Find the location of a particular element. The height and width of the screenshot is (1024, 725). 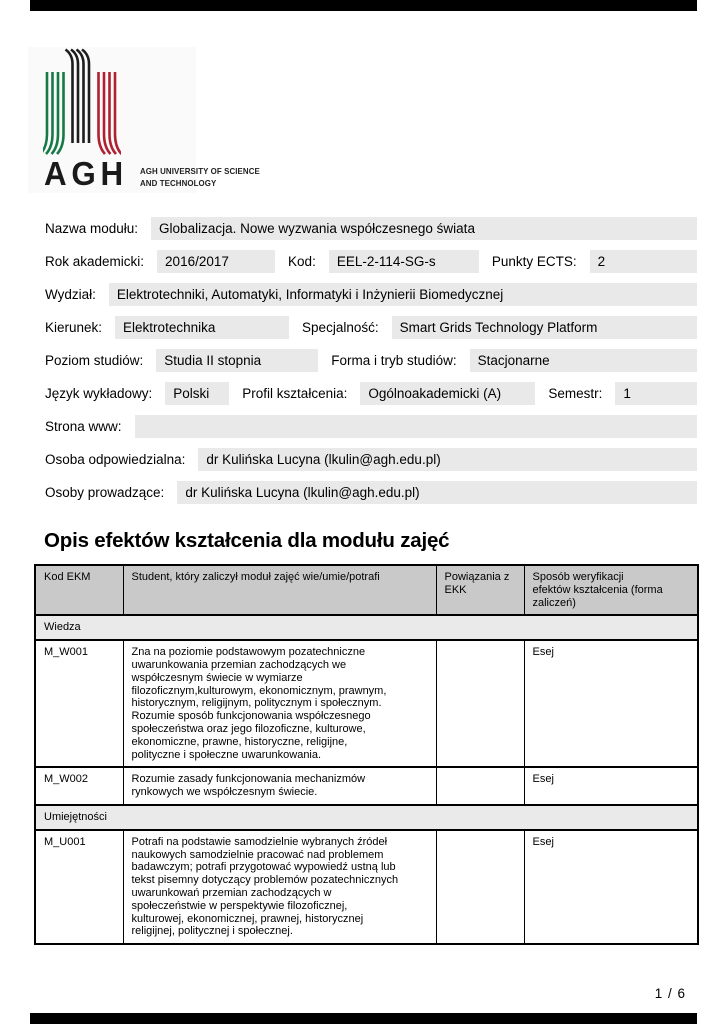

page-number: 1 / 6 is located at coordinates (670, 993).